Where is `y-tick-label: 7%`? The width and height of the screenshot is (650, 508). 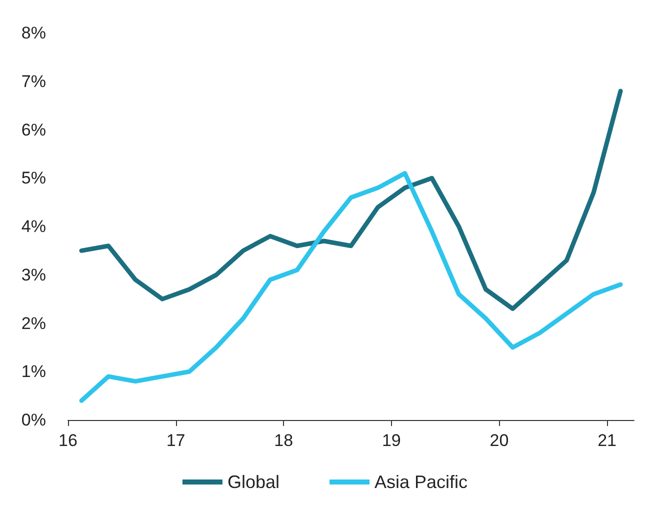
y-tick-label: 7% is located at coordinates (33, 81).